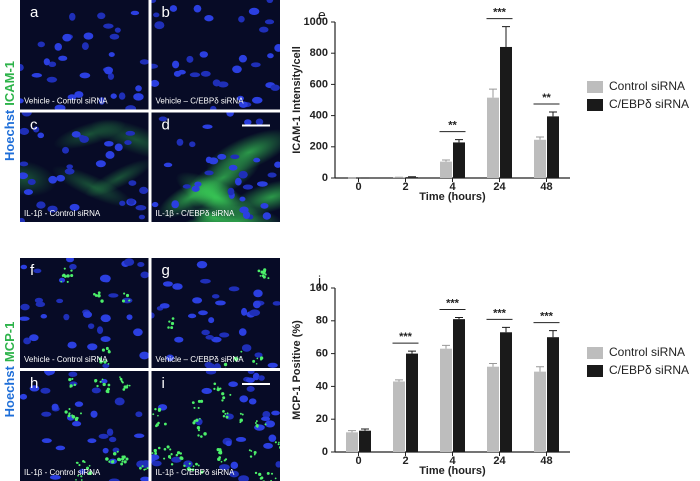 The height and width of the screenshot is (481, 700). Describe the element at coordinates (546, 461) in the screenshot. I see `x-tick-label: 48` at that location.